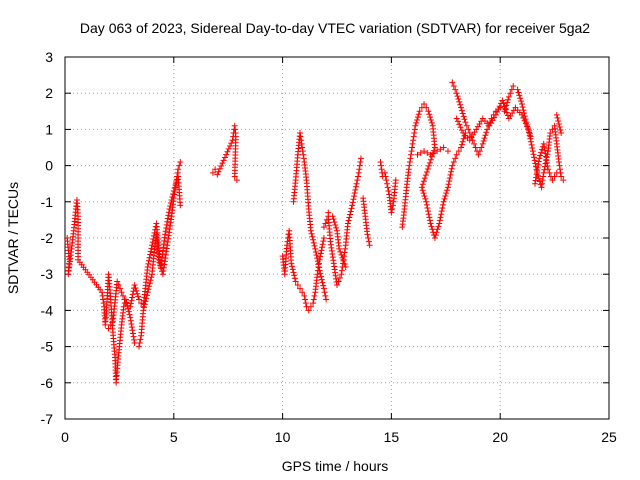 The width and height of the screenshot is (640, 480). What do you see at coordinates (49, 57) in the screenshot?
I see `y-tick-label: 3` at bounding box center [49, 57].